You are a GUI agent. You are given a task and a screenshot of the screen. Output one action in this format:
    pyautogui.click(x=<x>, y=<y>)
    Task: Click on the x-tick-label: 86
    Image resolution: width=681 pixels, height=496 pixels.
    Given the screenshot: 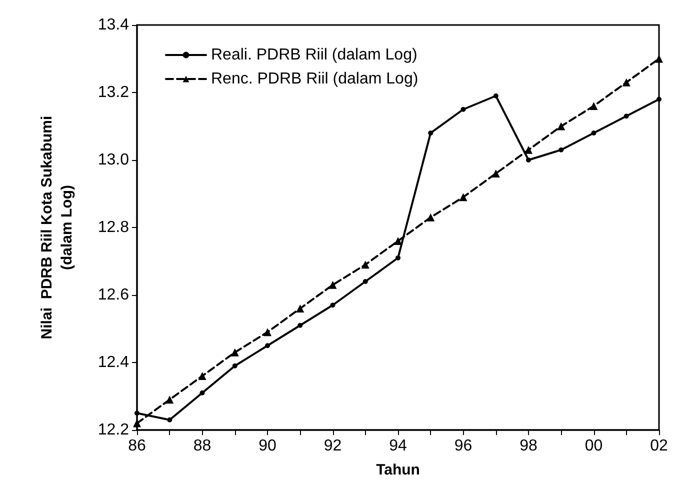 What is the action you would take?
    pyautogui.click(x=137, y=446)
    